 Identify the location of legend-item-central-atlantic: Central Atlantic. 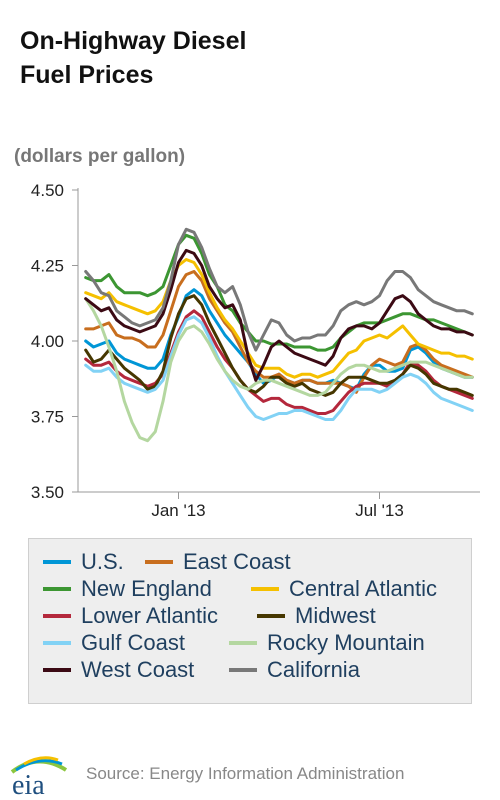
(344, 589).